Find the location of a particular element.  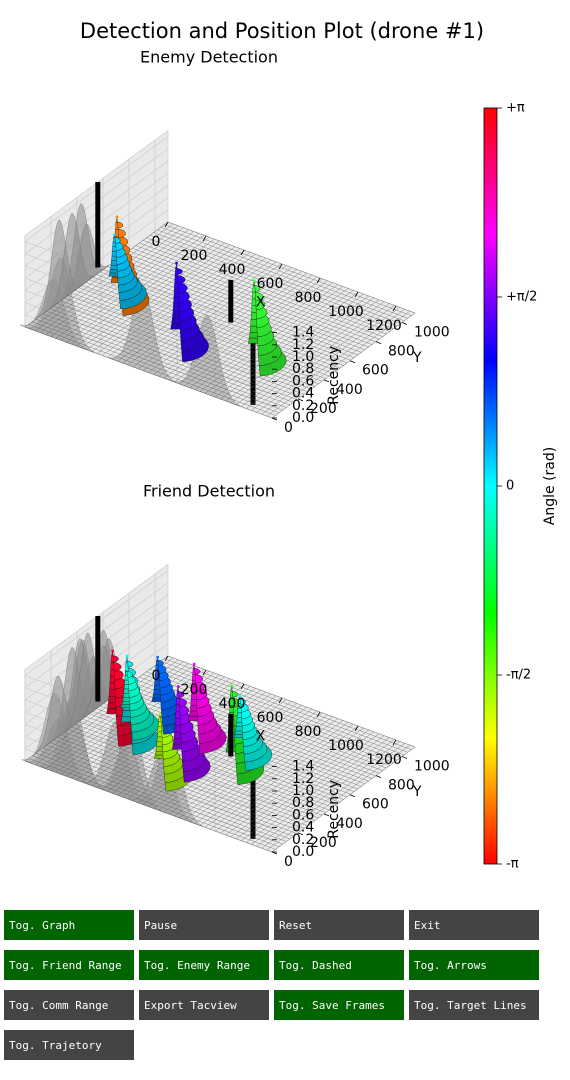

button-tog-enemy-range: Tog. Enemy Range is located at coordinates (204, 965).